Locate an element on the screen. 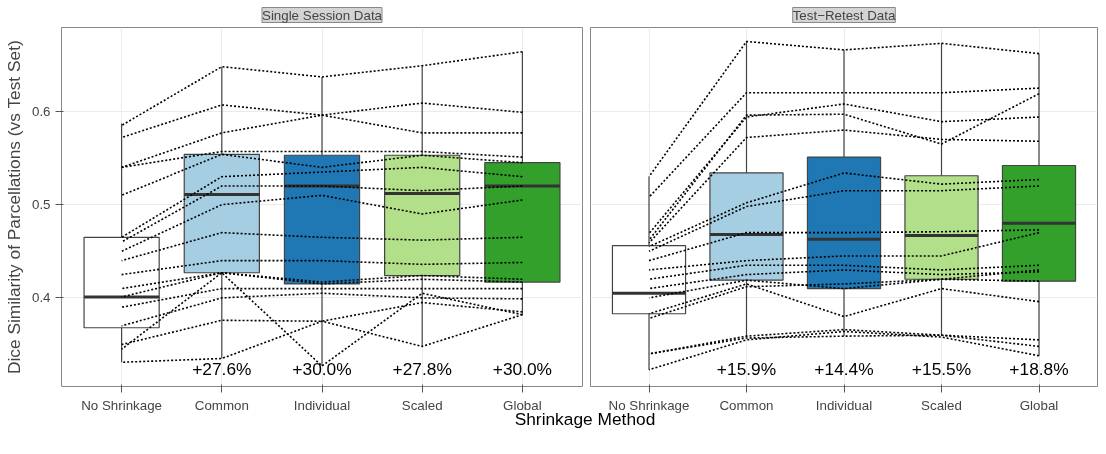 This screenshot has width=1106, height=454. annotation: +15.5% is located at coordinates (941, 368).